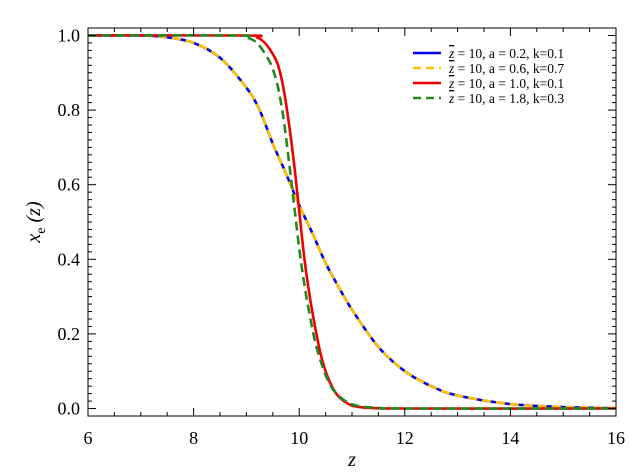  I want to click on y-tick-label: 0.4, so click(69, 259).